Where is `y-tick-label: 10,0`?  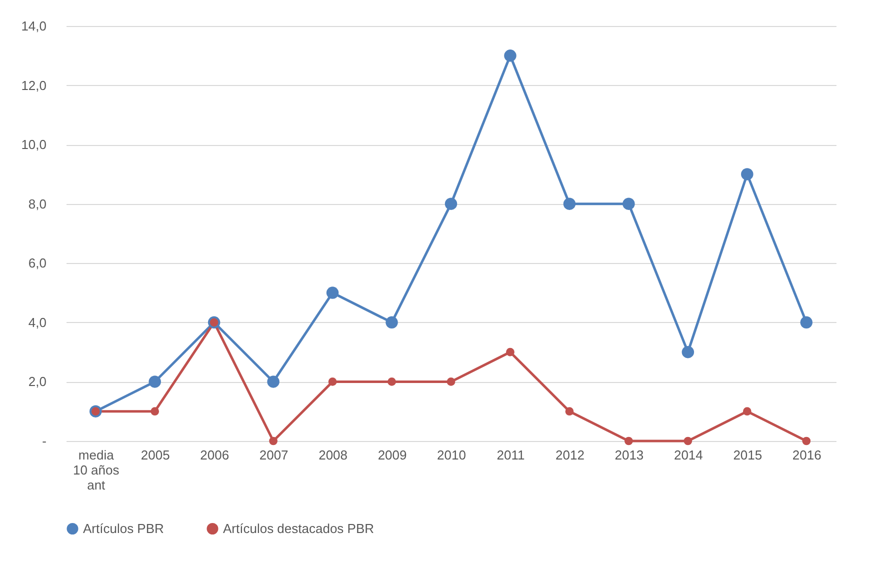 y-tick-label: 10,0 is located at coordinates (33, 144).